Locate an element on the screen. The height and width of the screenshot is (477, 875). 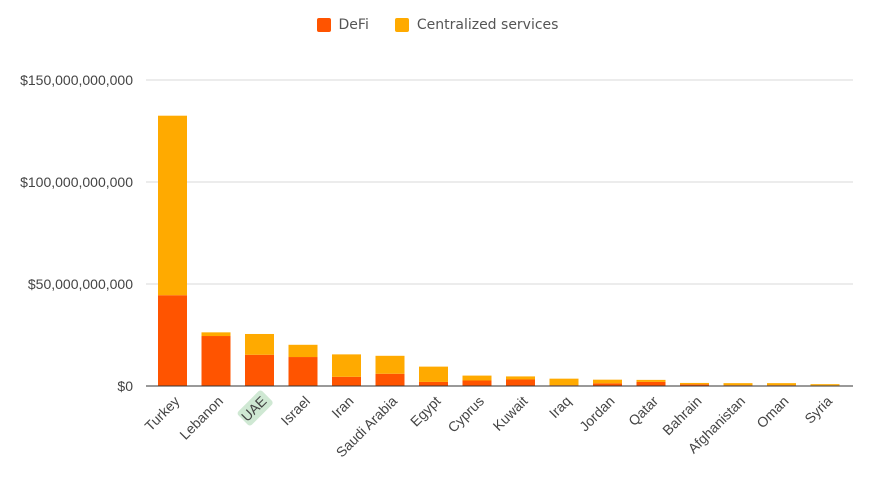
y-tick-label: $100,000,000,000 is located at coordinates (76, 182).